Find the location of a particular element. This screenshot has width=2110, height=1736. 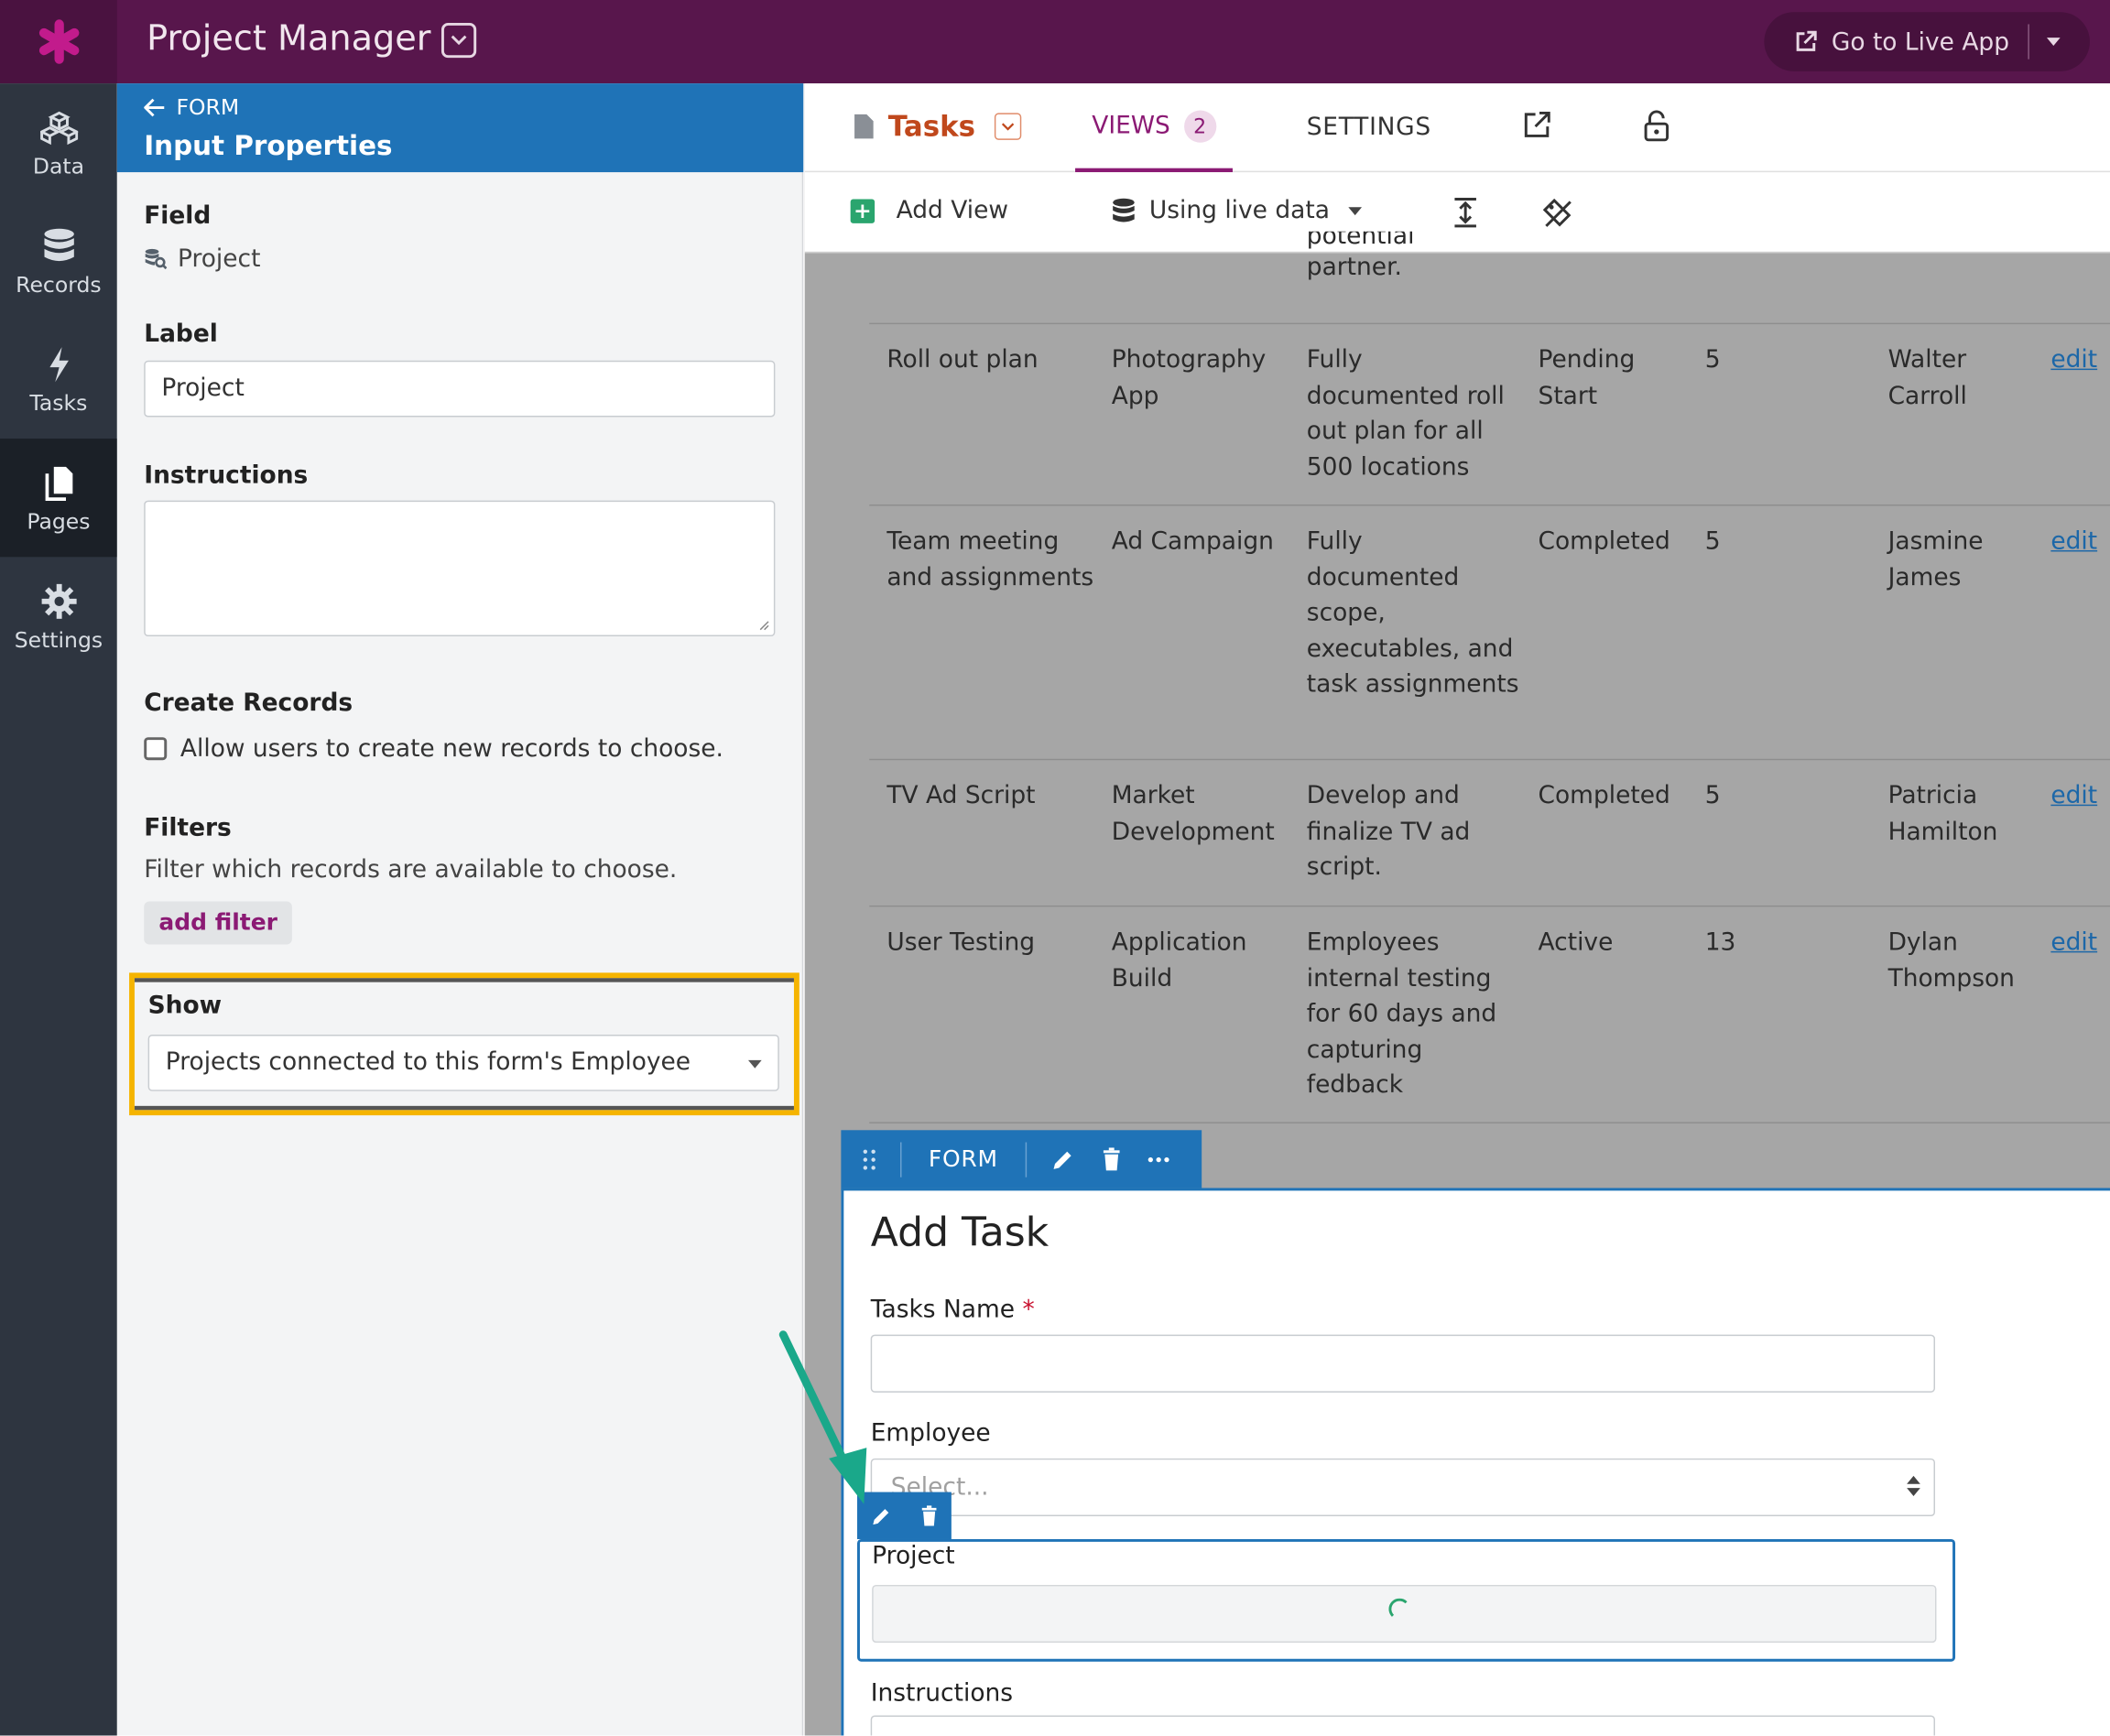

add-view-button: + Add View is located at coordinates (929, 211).